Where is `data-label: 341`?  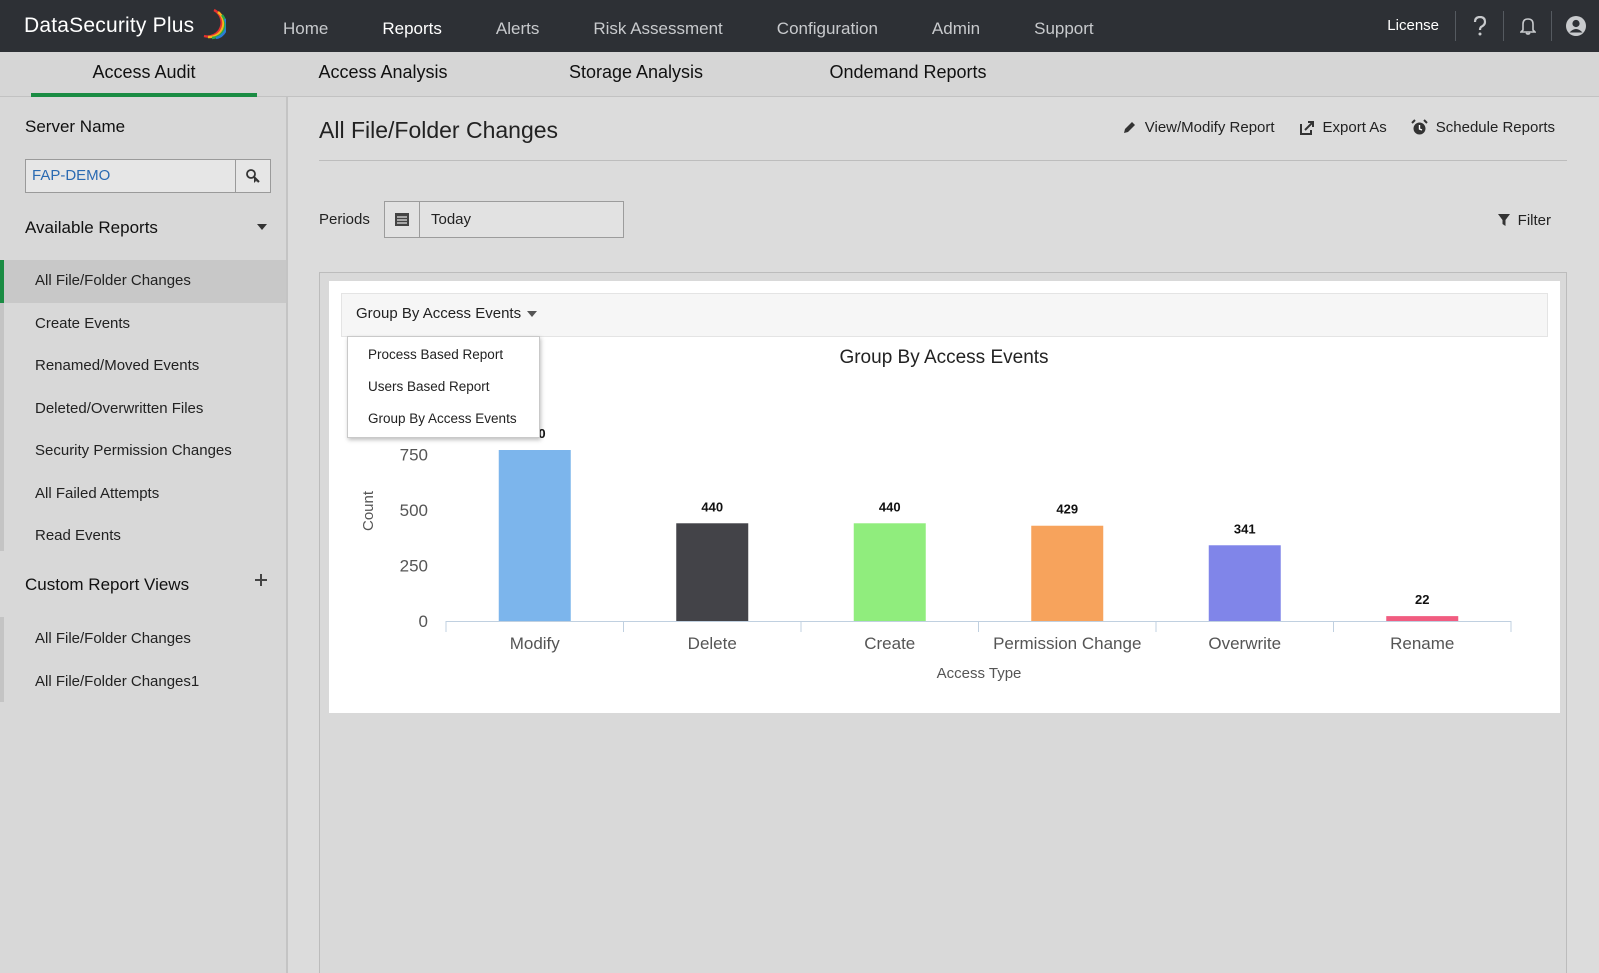 data-label: 341 is located at coordinates (1245, 528).